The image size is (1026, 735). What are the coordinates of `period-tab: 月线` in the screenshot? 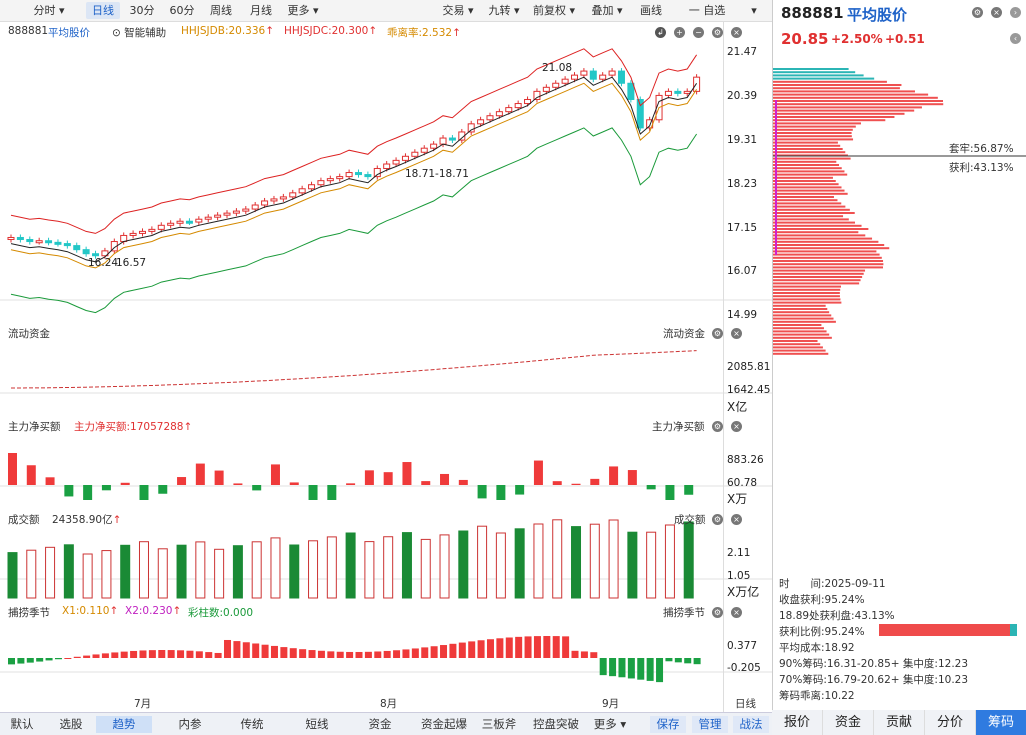 It's located at (261, 10).